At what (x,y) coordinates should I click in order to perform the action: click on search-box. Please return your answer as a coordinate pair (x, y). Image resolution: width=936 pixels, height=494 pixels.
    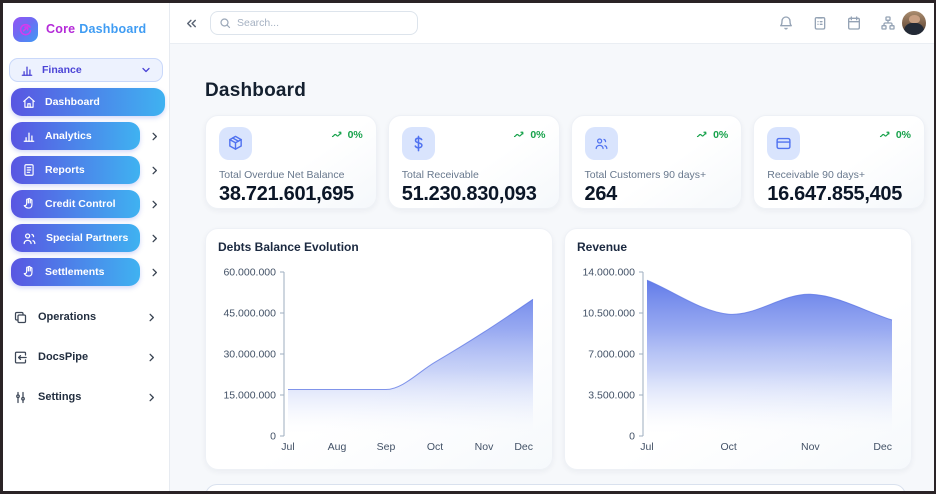
    Looking at the image, I should click on (314, 23).